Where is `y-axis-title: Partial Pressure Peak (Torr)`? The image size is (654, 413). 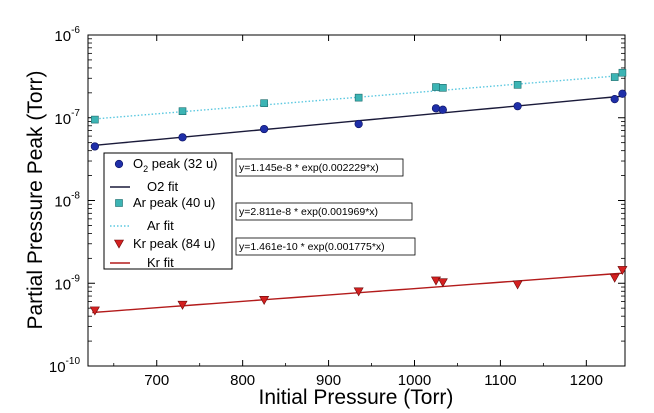 y-axis-title: Partial Pressure Peak (Torr) is located at coordinates (35, 199).